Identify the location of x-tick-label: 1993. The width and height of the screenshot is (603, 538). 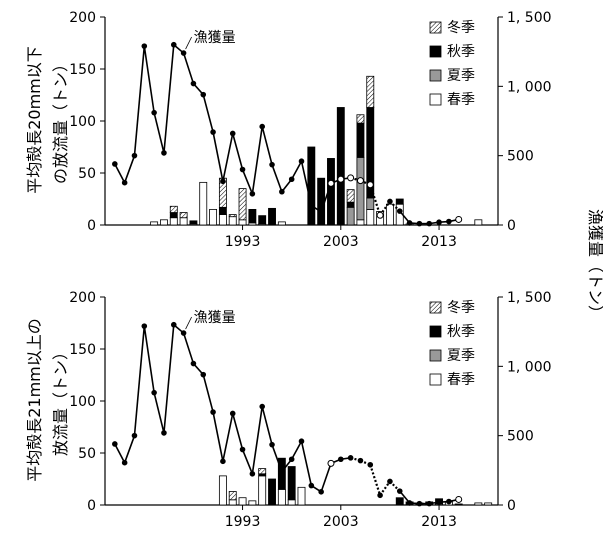
(243, 522).